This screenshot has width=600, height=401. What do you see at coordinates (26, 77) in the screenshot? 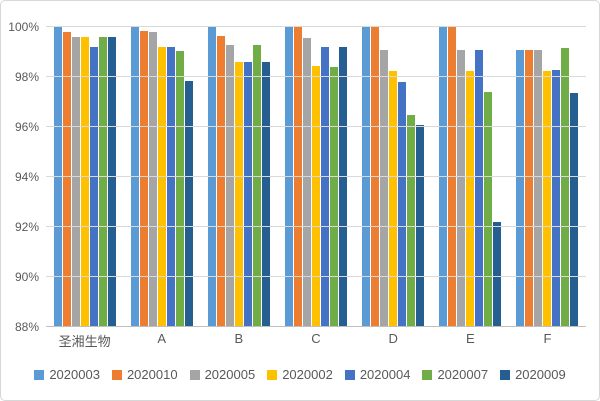
I see `y-tick-label: 98%` at bounding box center [26, 77].